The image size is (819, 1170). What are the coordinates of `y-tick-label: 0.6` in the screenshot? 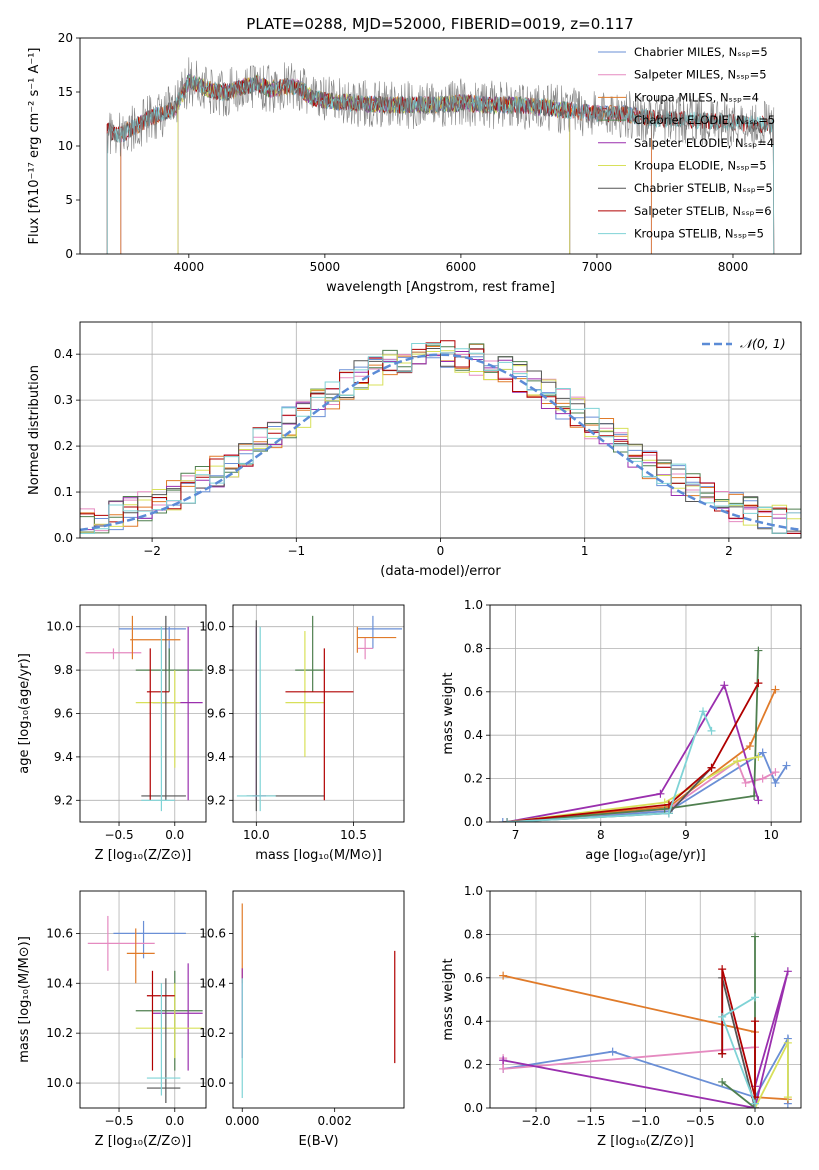 It's located at (473, 692).